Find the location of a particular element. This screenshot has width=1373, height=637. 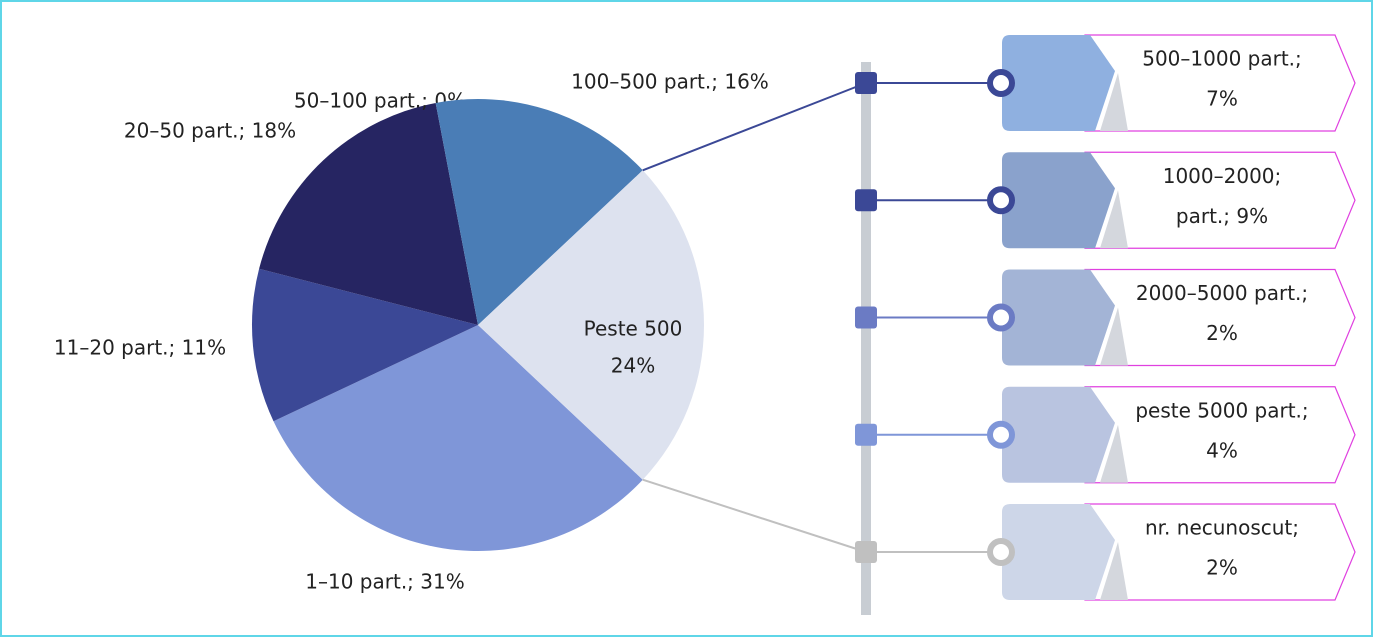

data-label: Peste 500 is located at coordinates (633, 329).